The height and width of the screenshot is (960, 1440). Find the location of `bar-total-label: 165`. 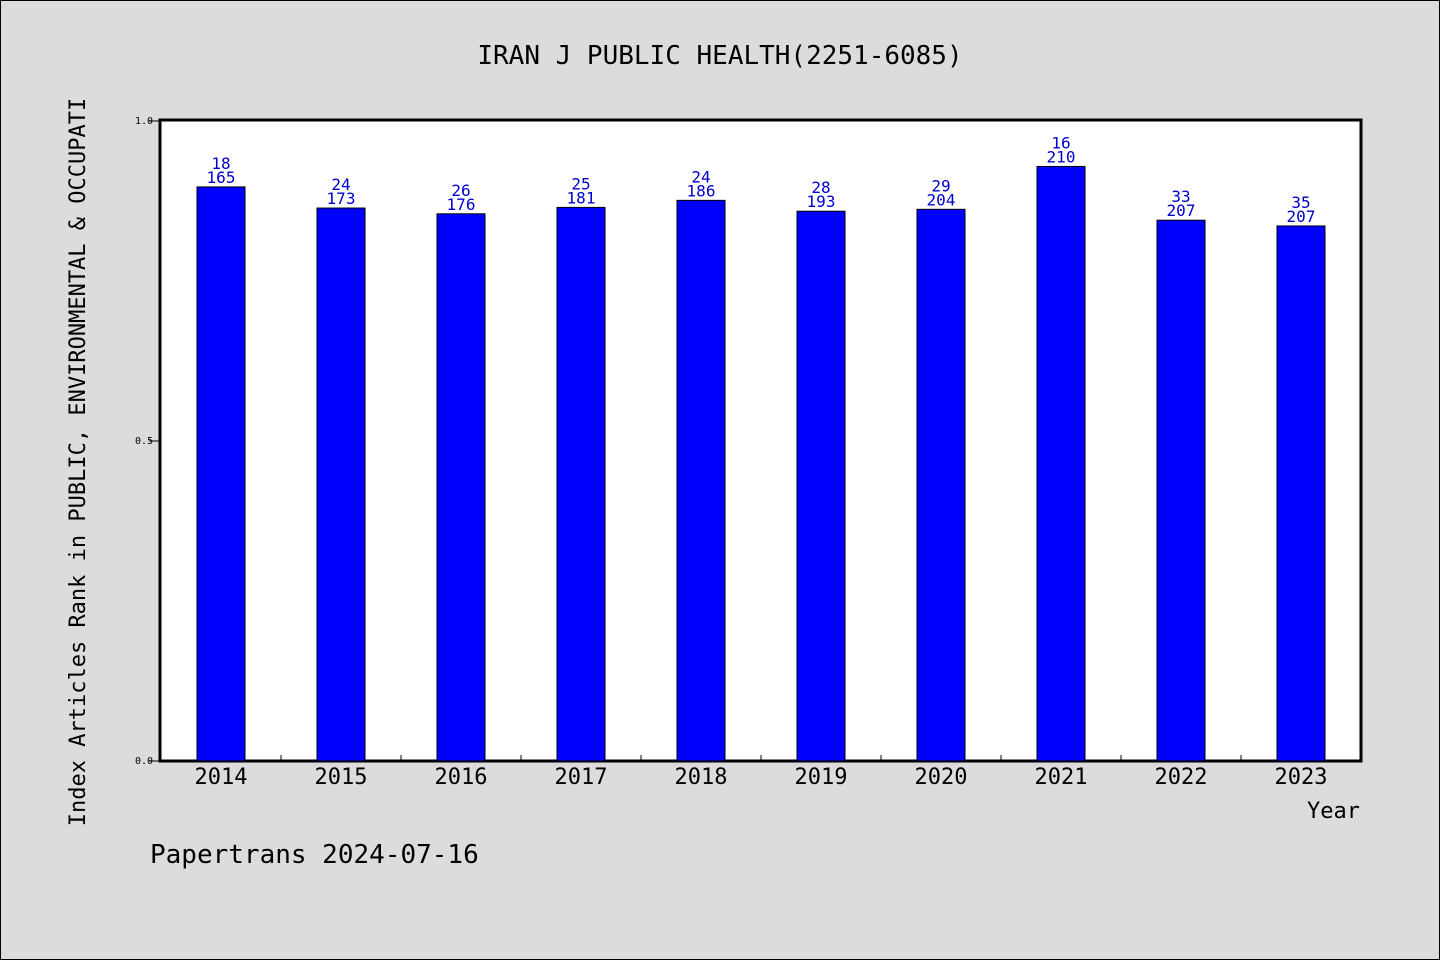

bar-total-label: 165 is located at coordinates (221, 177).